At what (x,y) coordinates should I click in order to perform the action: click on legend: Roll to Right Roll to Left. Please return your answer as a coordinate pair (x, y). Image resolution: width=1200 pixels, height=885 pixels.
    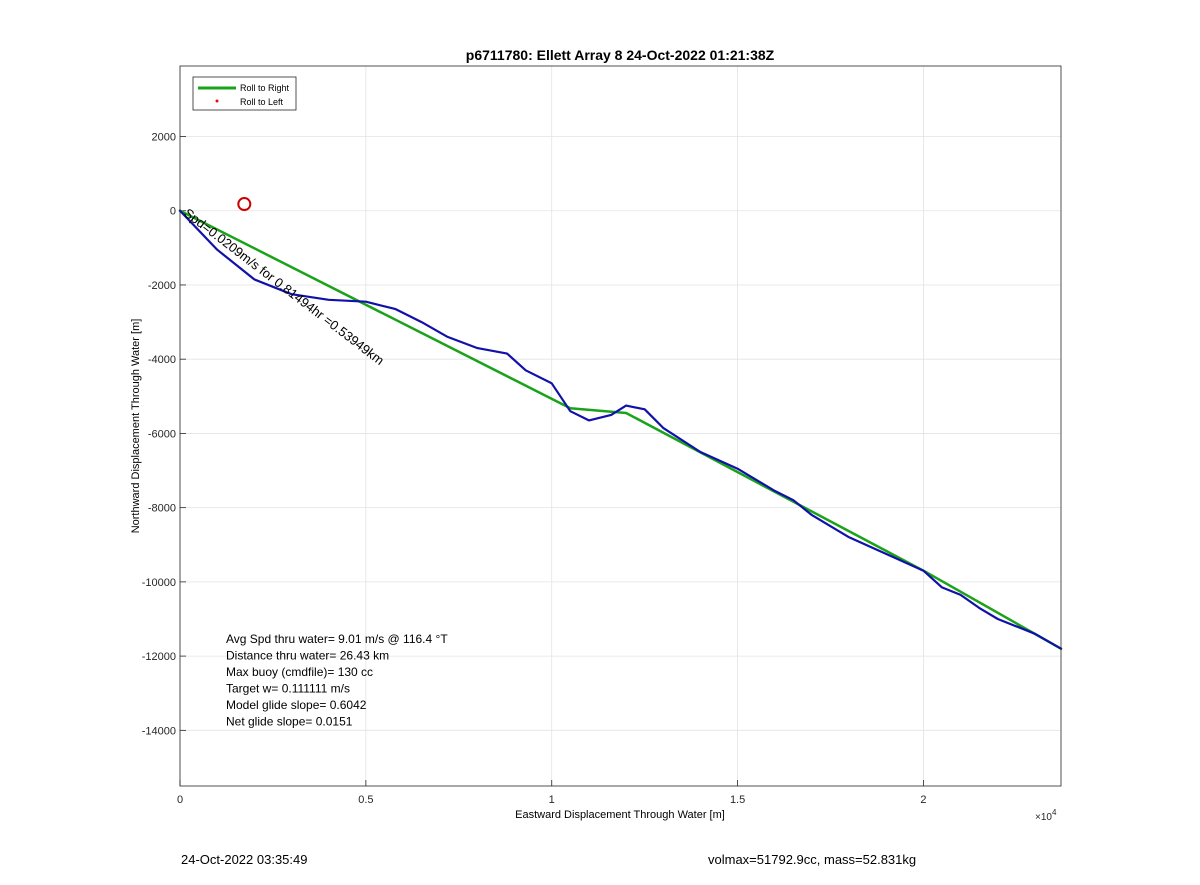
    Looking at the image, I should click on (244, 93).